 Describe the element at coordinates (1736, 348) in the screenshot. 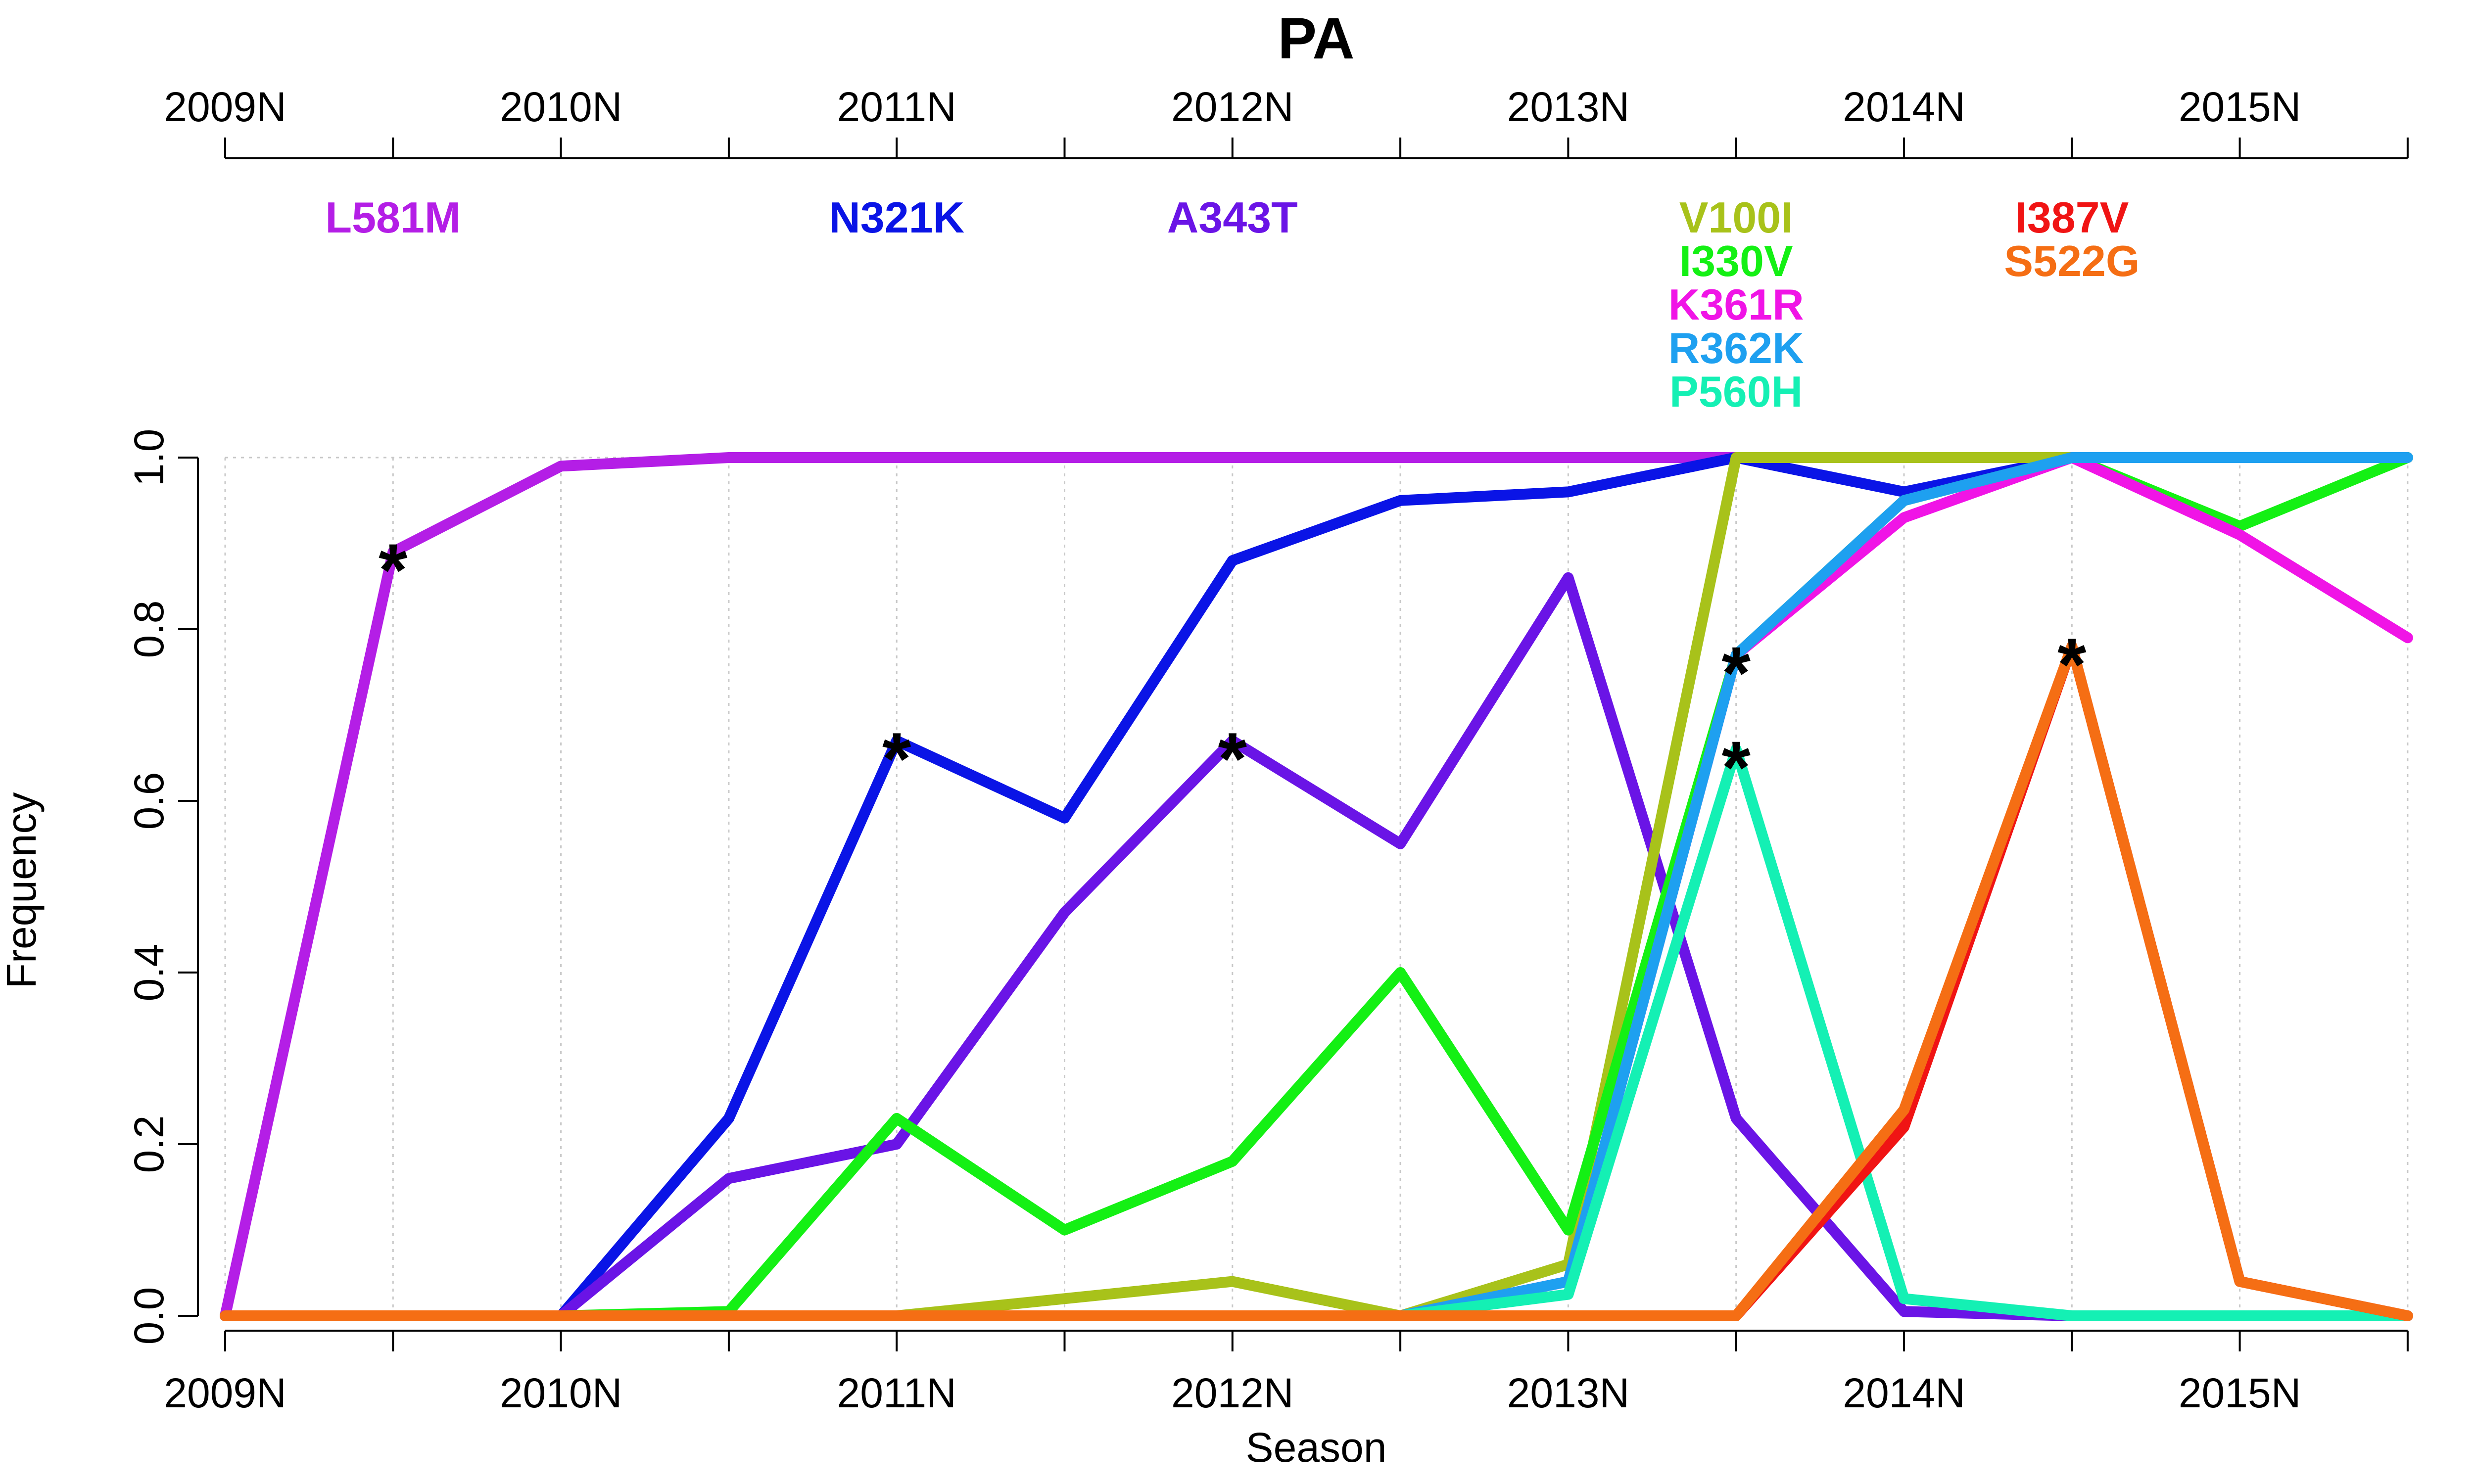

I see `mutation-label-r362k: R362K` at that location.